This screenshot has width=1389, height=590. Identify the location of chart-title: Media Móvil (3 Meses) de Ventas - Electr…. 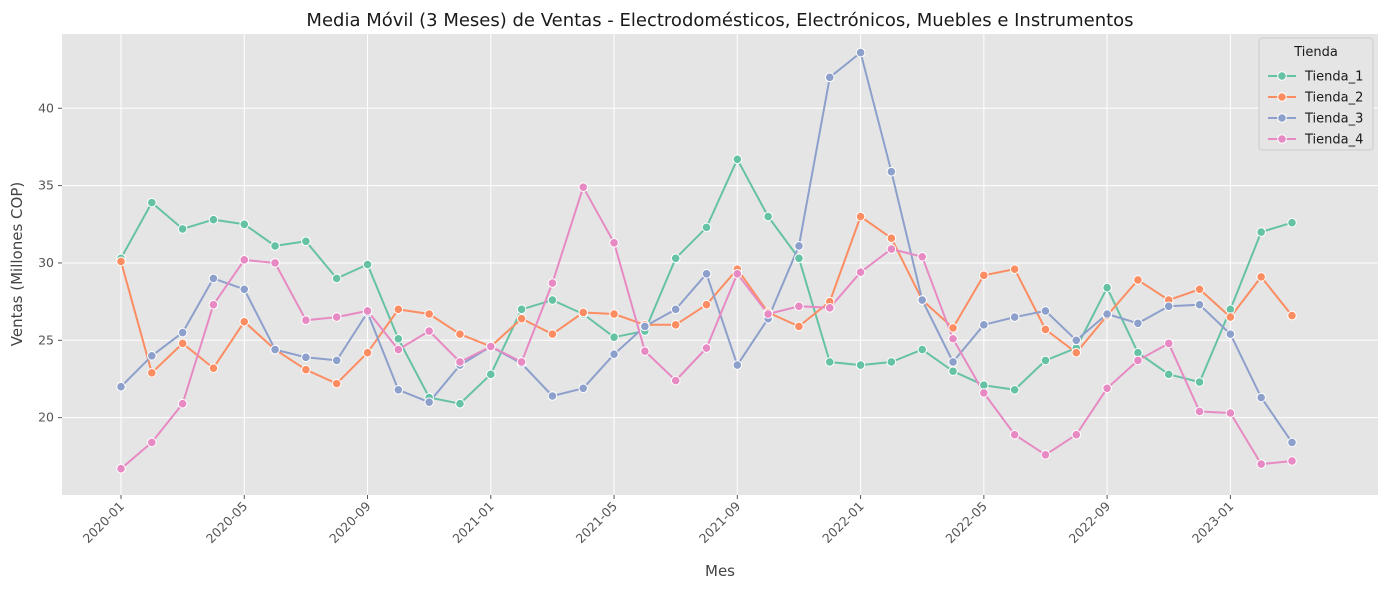
(719, 20).